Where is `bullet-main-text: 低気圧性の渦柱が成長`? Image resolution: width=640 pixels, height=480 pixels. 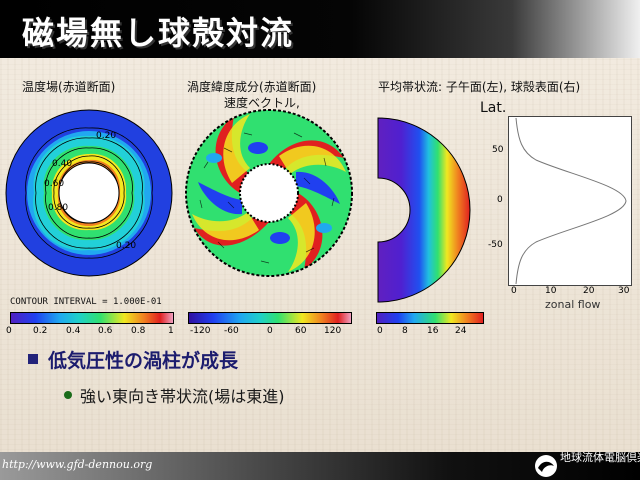 bullet-main-text: 低気圧性の渦柱が成長 is located at coordinates (143, 361).